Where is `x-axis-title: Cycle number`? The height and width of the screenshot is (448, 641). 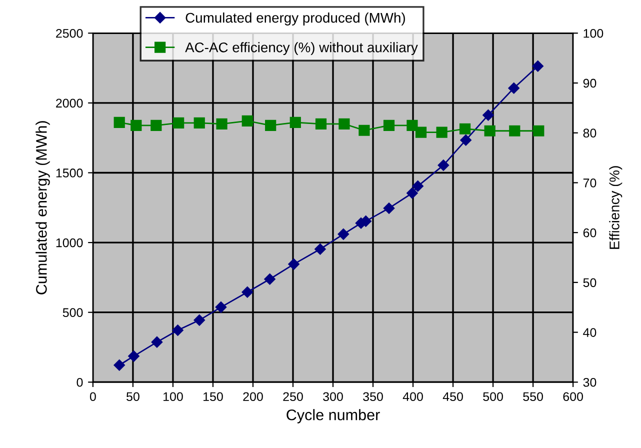
x-axis-title: Cycle number is located at coordinates (333, 416).